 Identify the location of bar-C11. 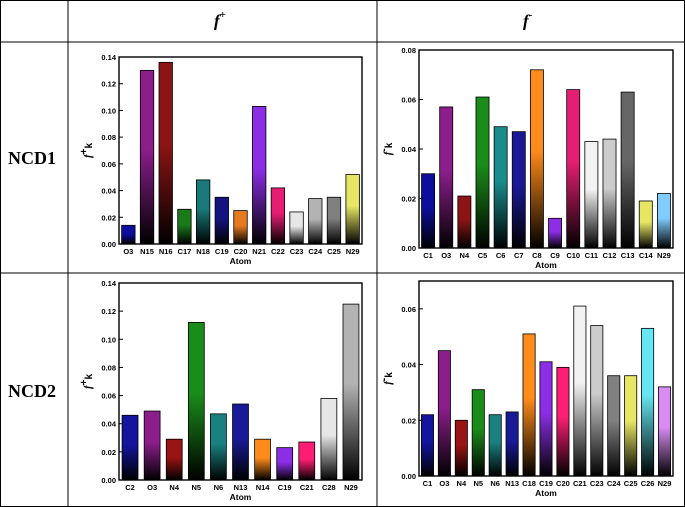
(591, 195).